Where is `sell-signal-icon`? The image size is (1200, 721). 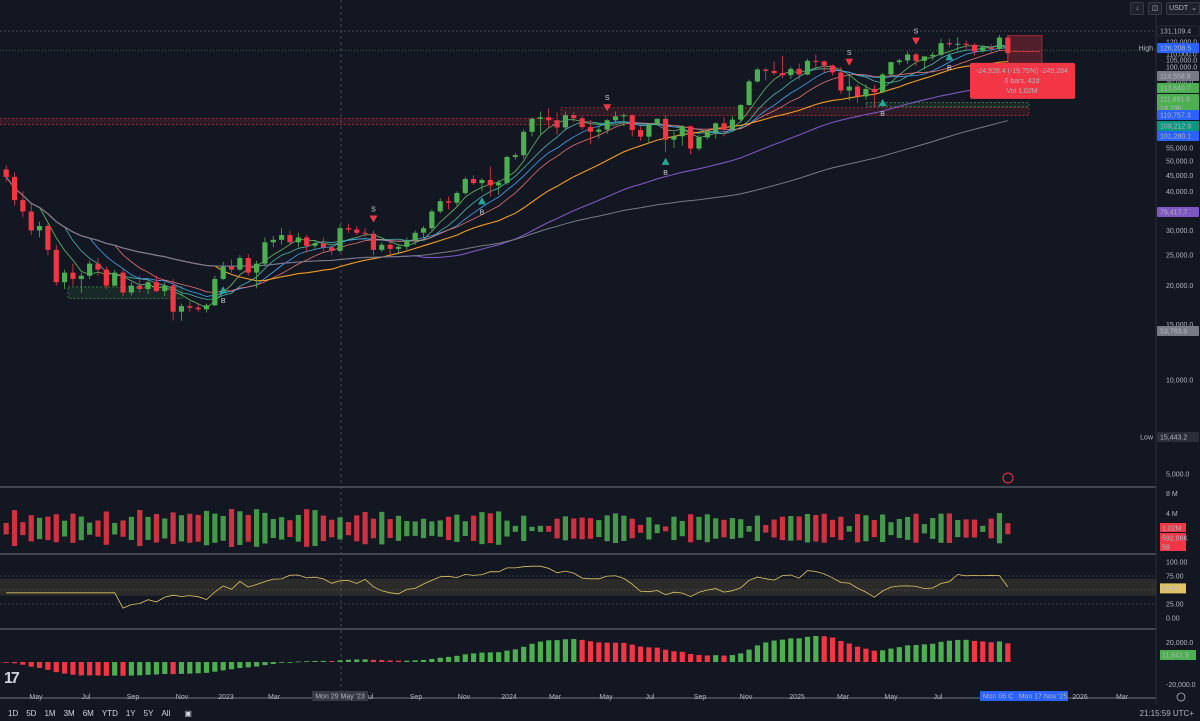 sell-signal-icon is located at coordinates (373, 219).